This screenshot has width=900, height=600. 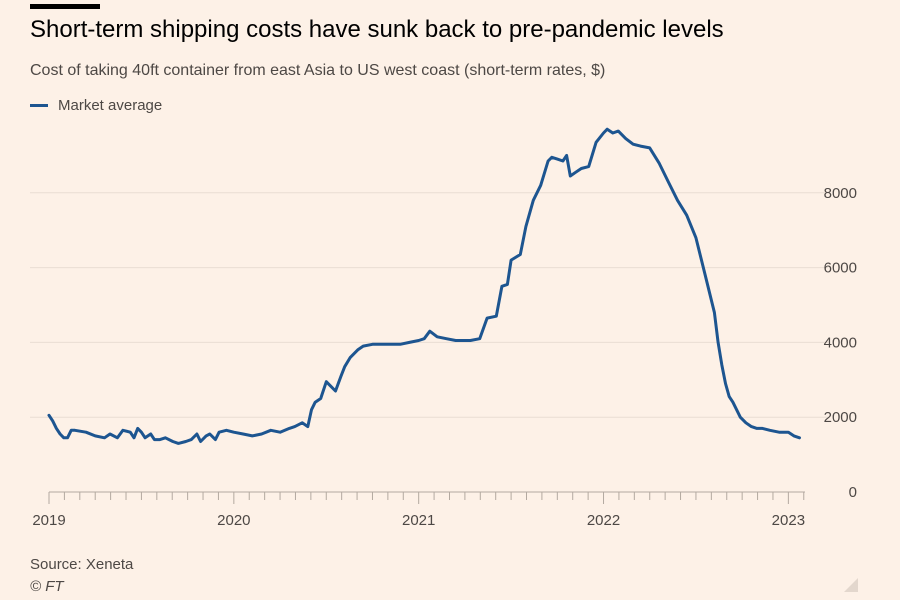 What do you see at coordinates (110, 105) in the screenshot?
I see `legend-label: Market average` at bounding box center [110, 105].